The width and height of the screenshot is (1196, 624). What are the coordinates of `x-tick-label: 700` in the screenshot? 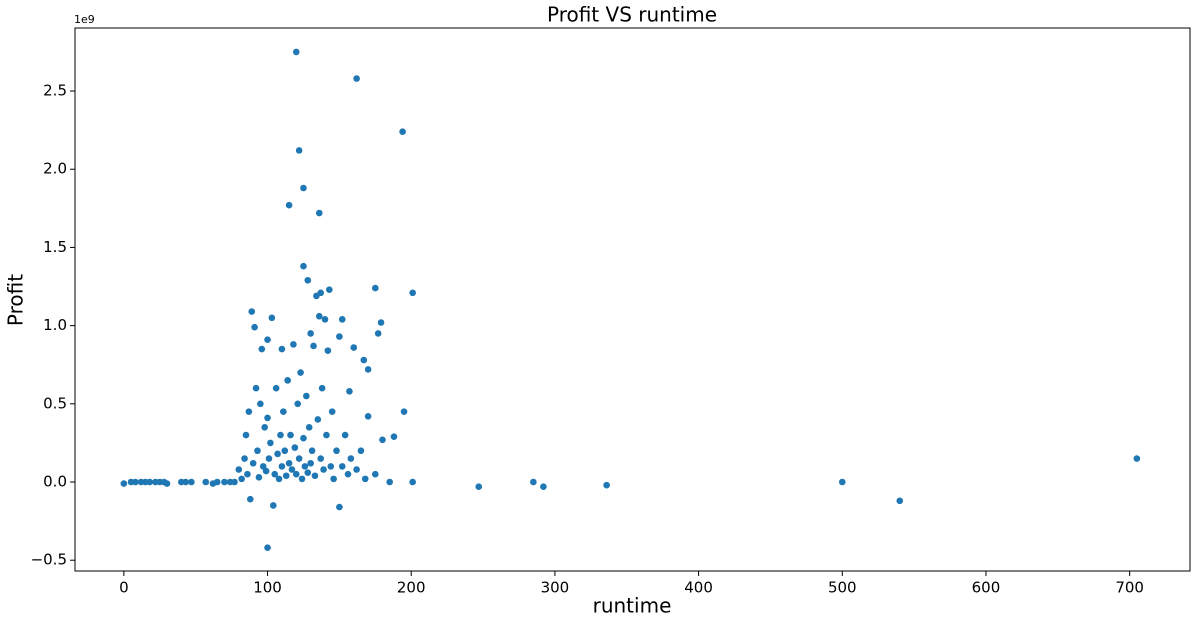 It's located at (1129, 588).